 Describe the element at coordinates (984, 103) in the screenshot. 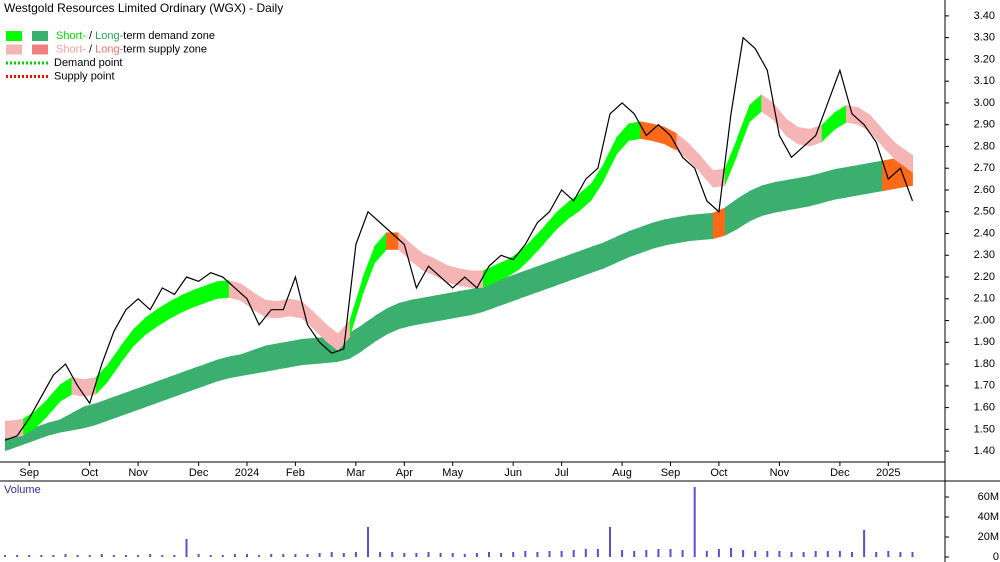

I see `y-tick-label: 3.00` at that location.